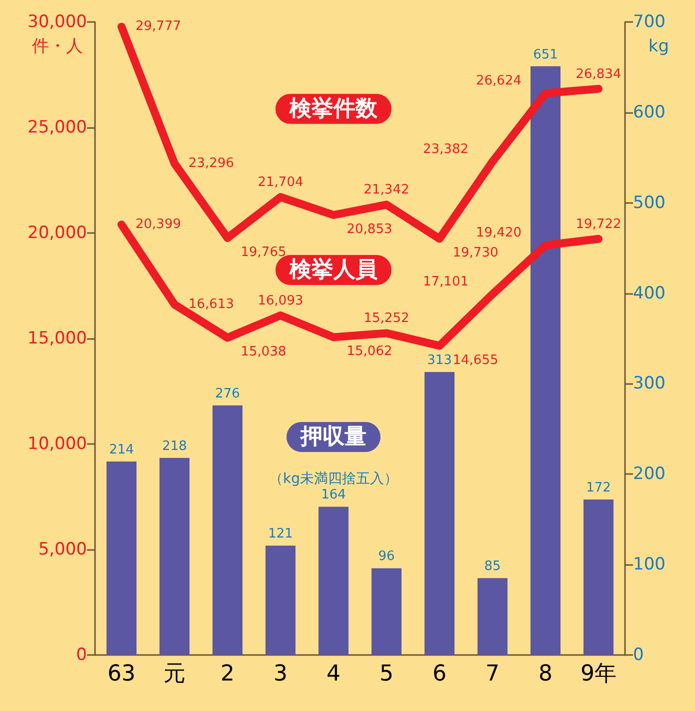 This screenshot has width=695, height=711. Describe the element at coordinates (57, 444) in the screenshot. I see `y-tick-label: 10,000` at that location.